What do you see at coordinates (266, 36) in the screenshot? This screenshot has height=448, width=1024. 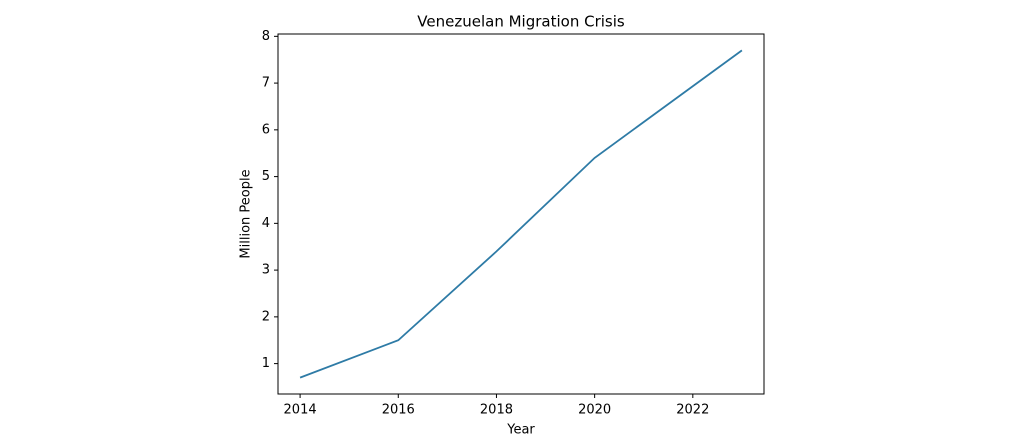 I see `y-tick-label: 8` at bounding box center [266, 36].